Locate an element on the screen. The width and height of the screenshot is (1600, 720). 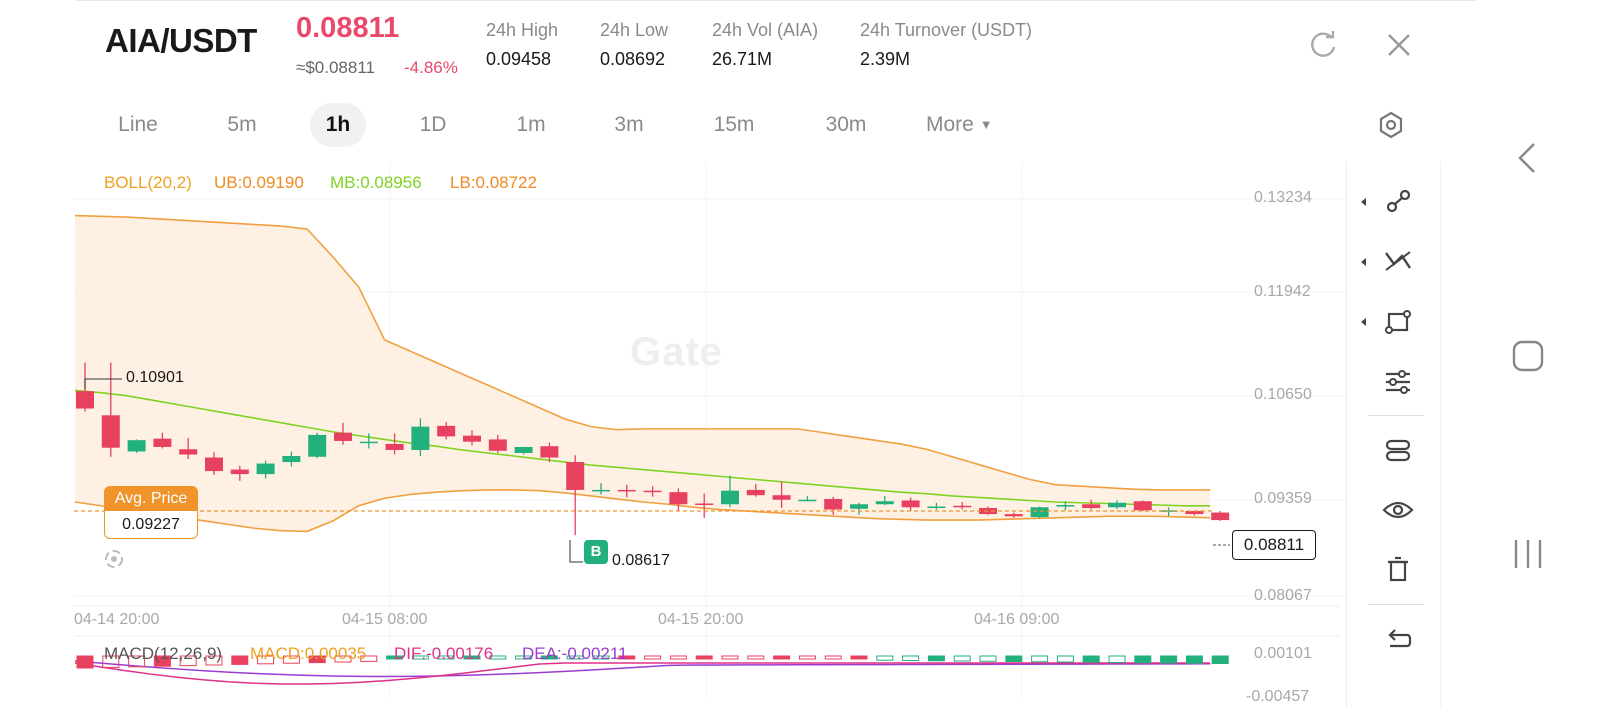
tab-more-label: More is located at coordinates (950, 124).